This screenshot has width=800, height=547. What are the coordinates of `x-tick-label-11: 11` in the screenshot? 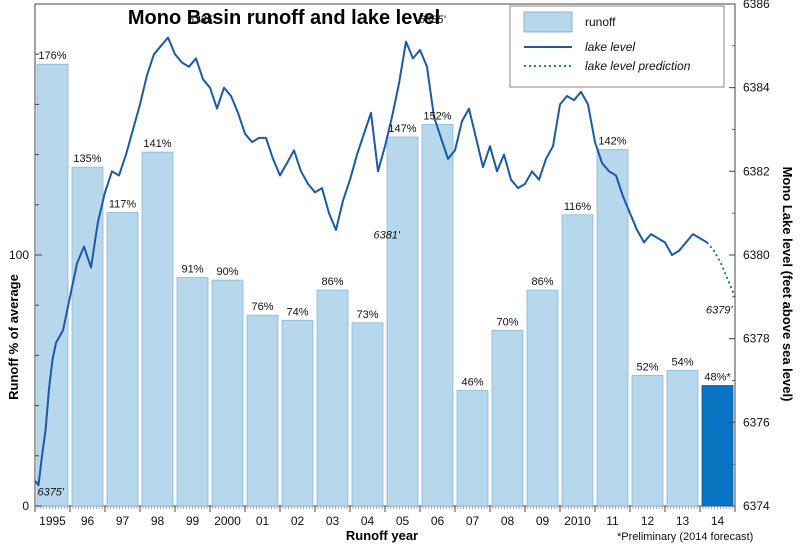 It's located at (612, 521).